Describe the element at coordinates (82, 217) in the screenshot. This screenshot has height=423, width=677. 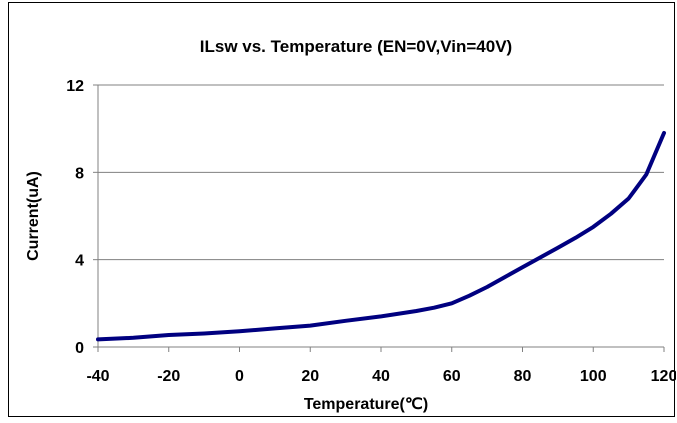
I see `y-axis-ticks: 0 4 8 12` at that location.